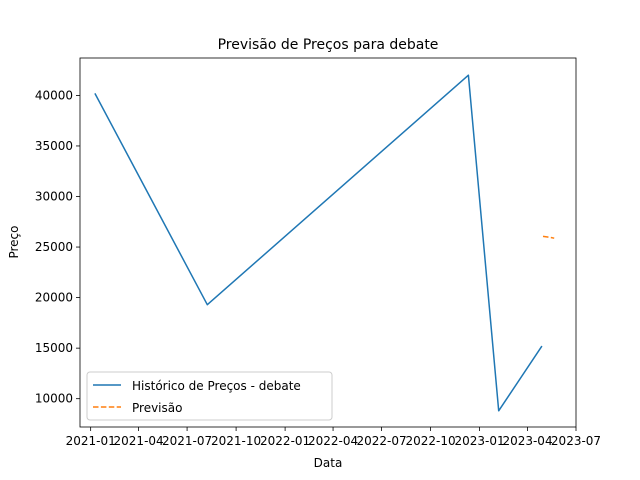  What do you see at coordinates (430, 441) in the screenshot?
I see `x-tick-label: 2022-10` at bounding box center [430, 441].